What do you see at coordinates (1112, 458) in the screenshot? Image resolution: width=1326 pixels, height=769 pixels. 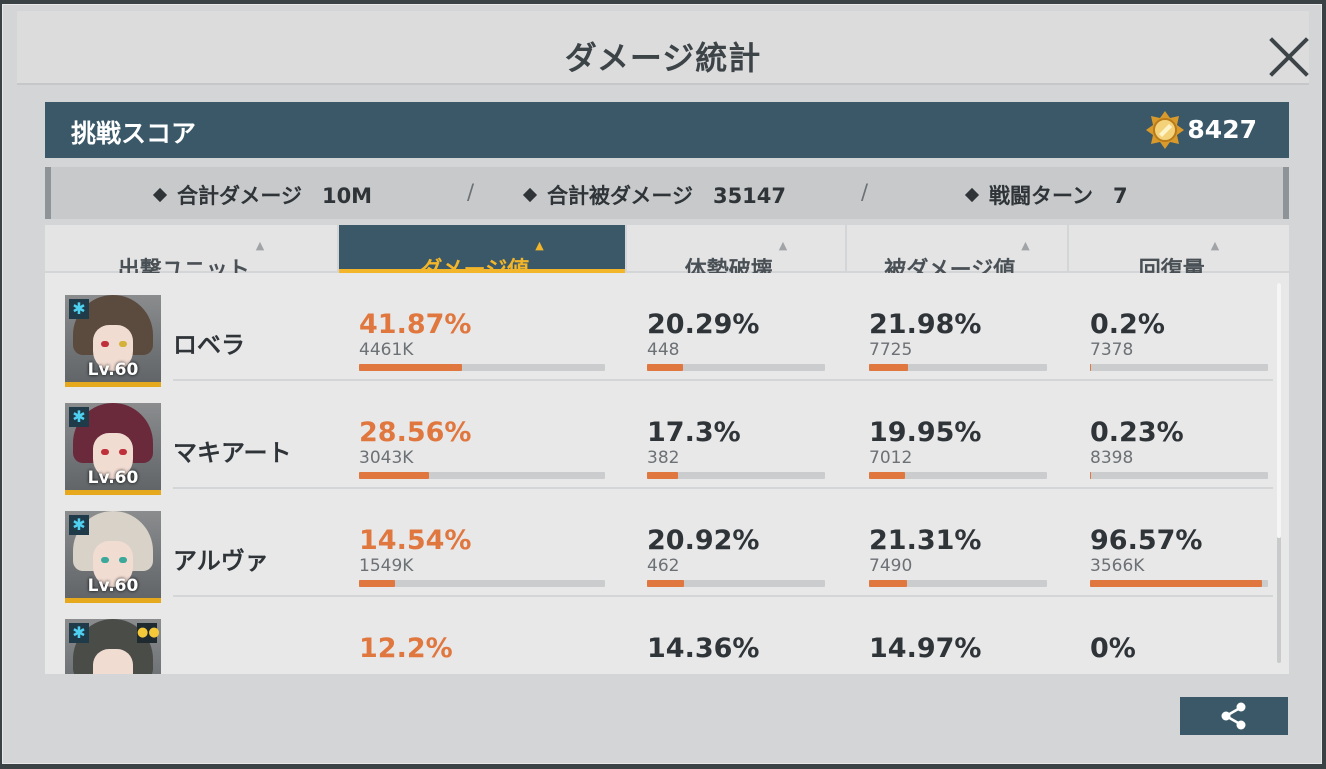 I see `heal-value: 8398` at bounding box center [1112, 458].